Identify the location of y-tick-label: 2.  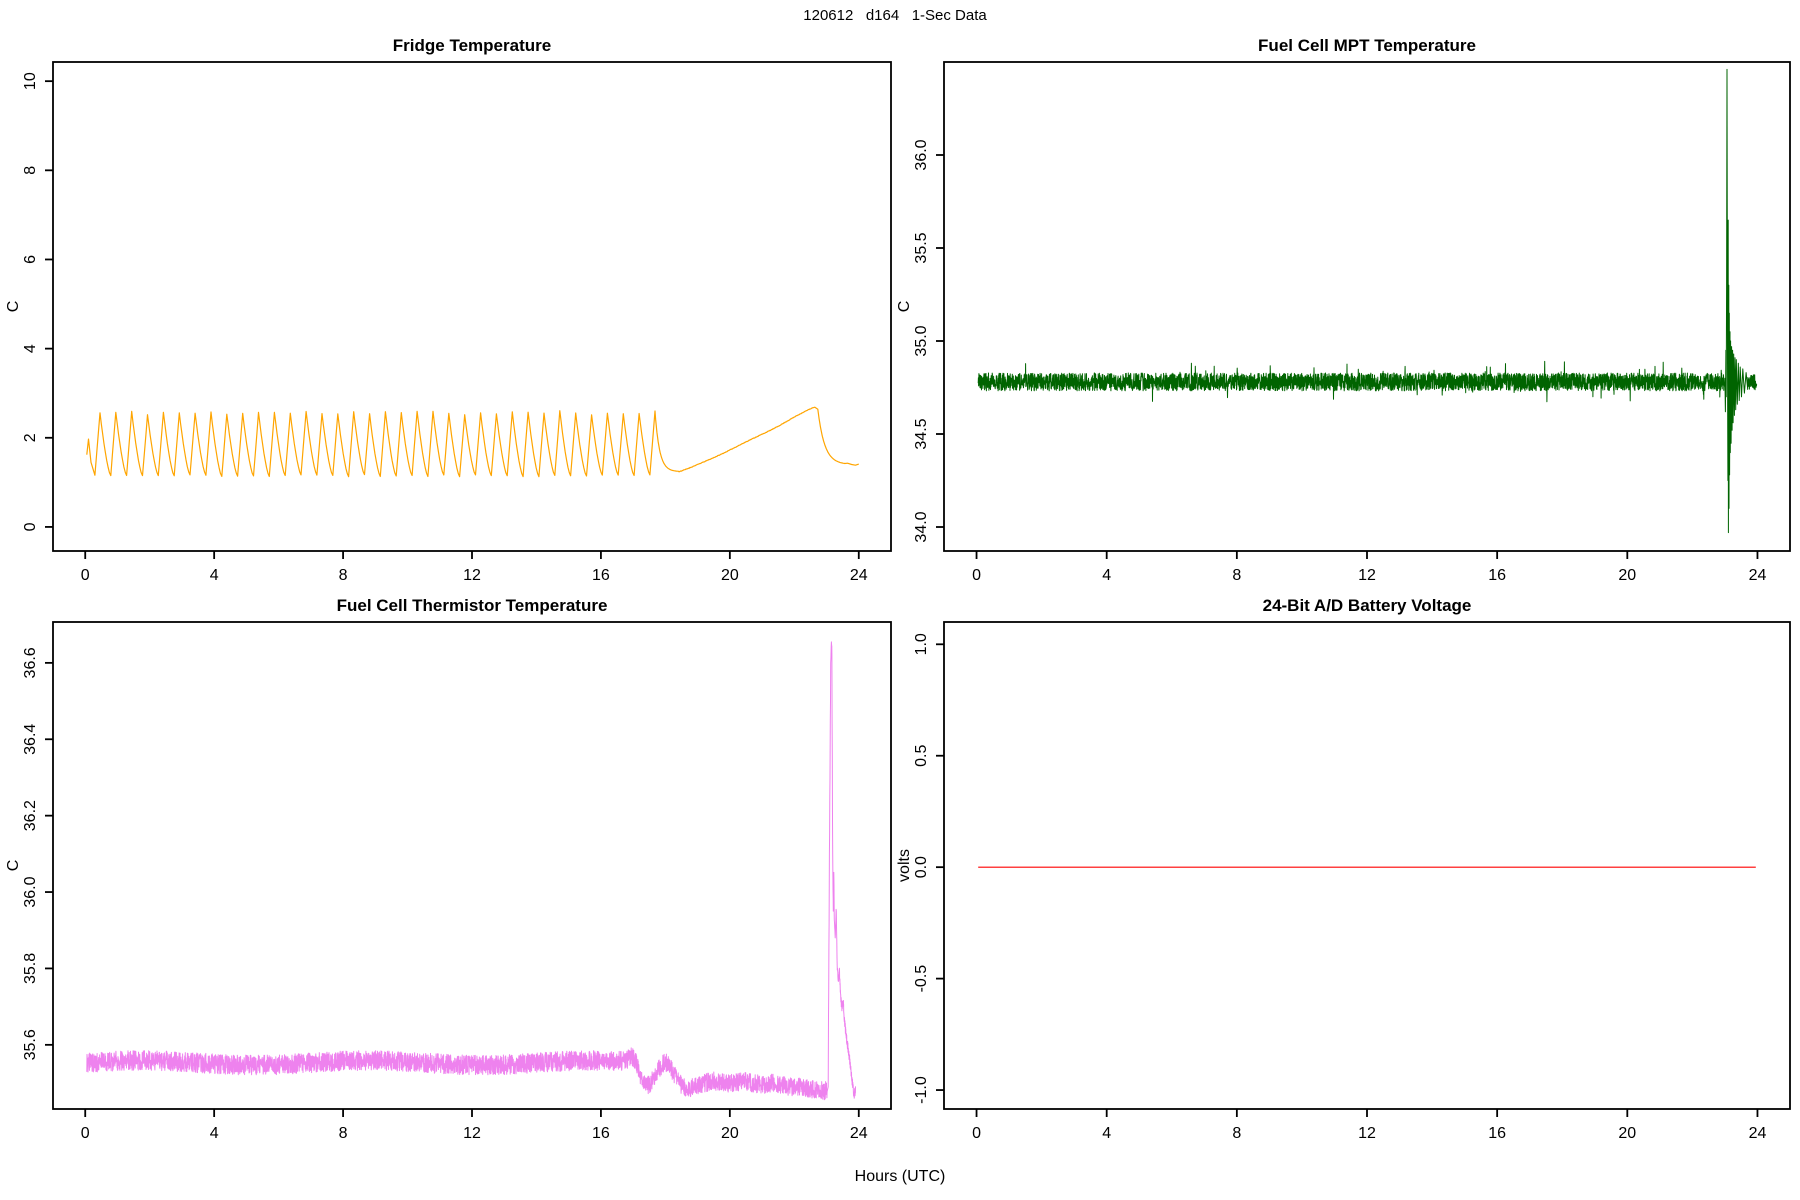
(30, 437).